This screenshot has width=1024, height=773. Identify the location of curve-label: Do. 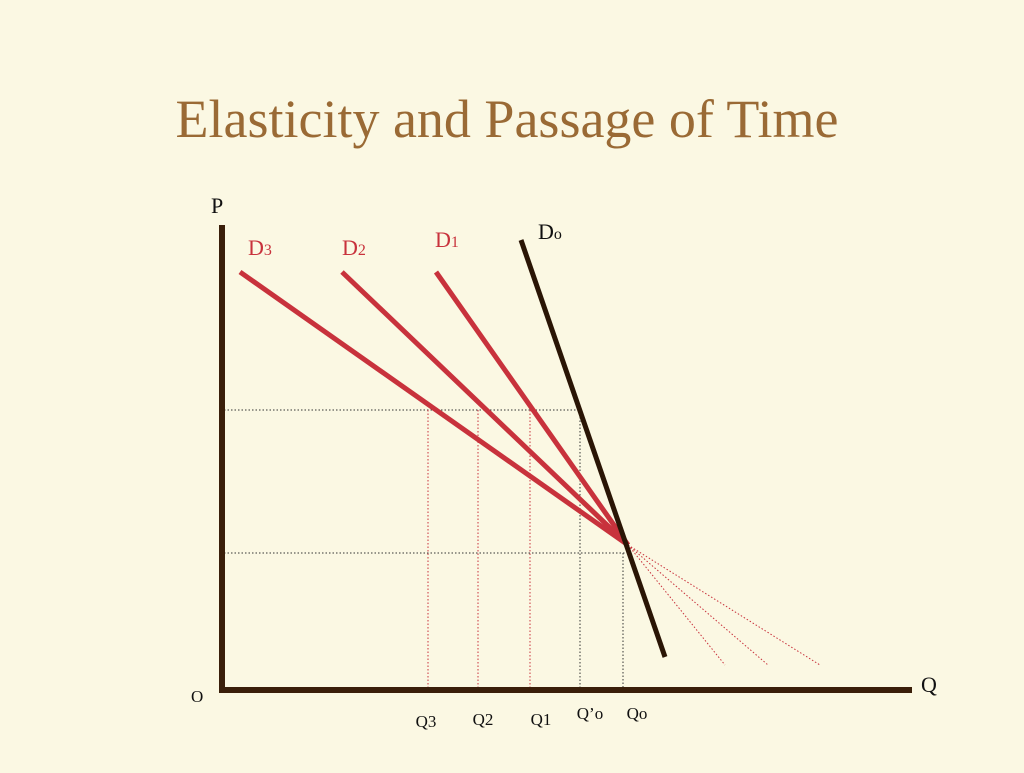
(550, 231).